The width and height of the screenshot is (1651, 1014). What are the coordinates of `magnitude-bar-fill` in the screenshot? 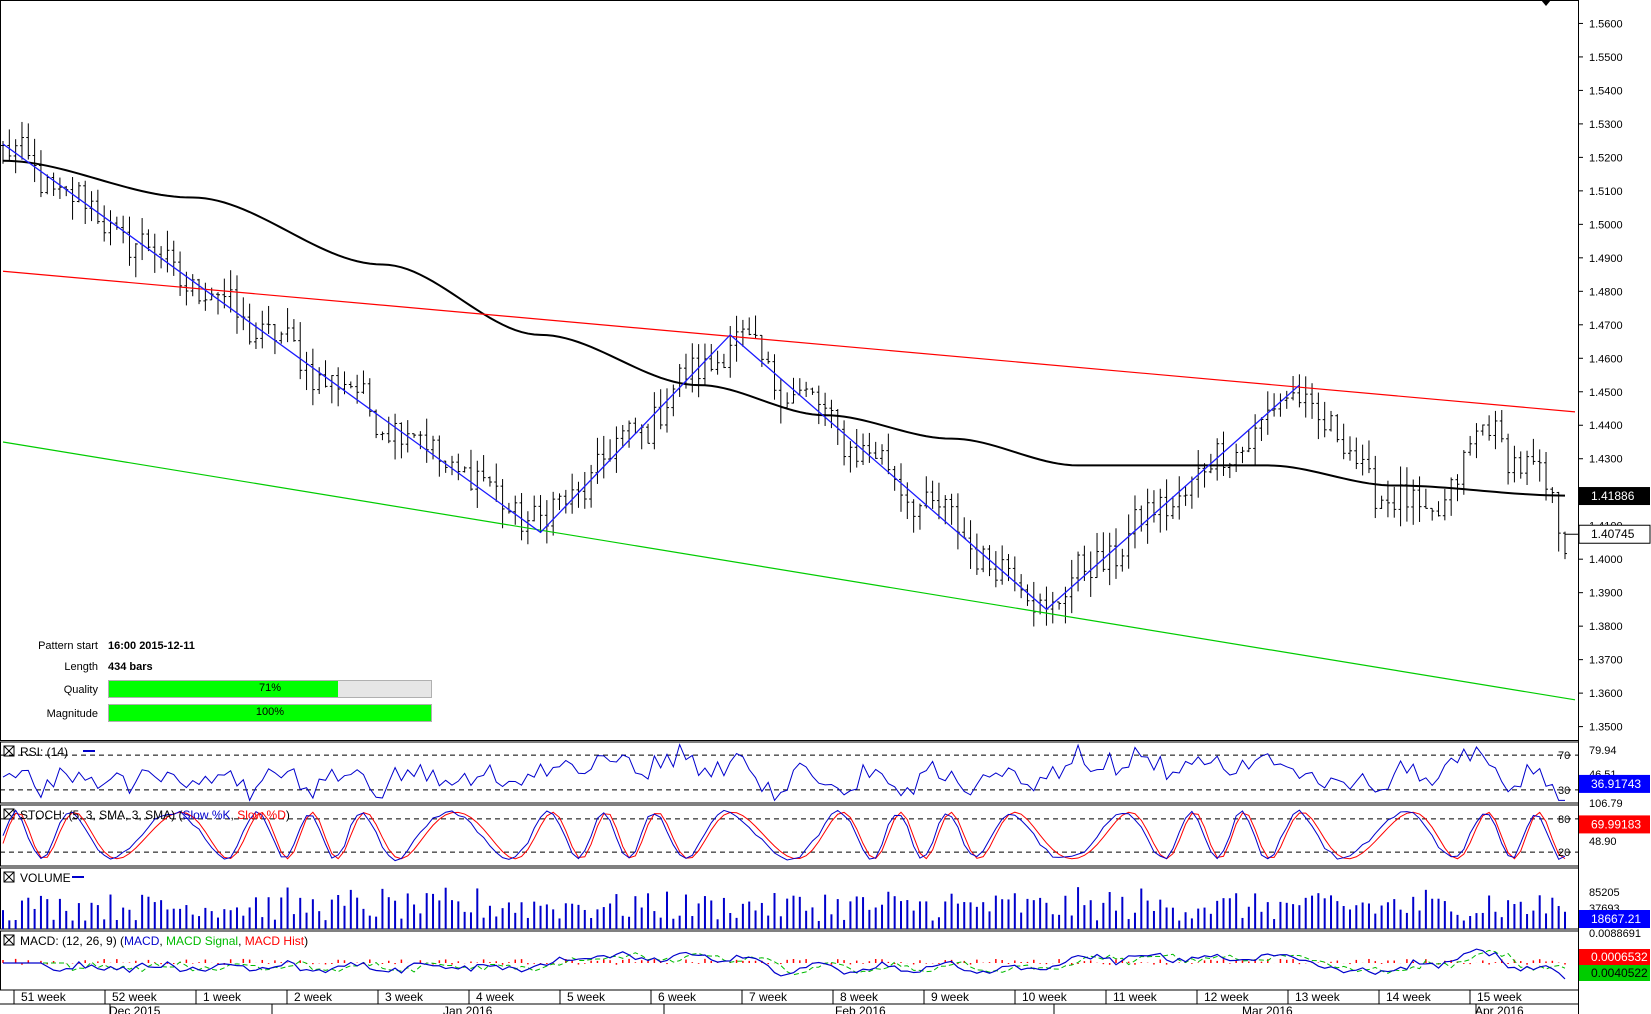 It's located at (270, 713).